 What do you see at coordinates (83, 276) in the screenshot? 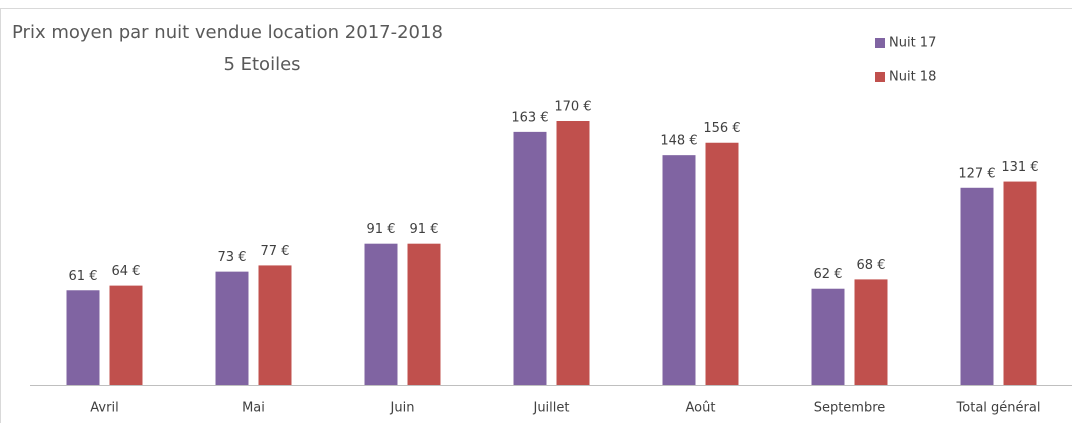
I see `data-label: 61 €` at bounding box center [83, 276].